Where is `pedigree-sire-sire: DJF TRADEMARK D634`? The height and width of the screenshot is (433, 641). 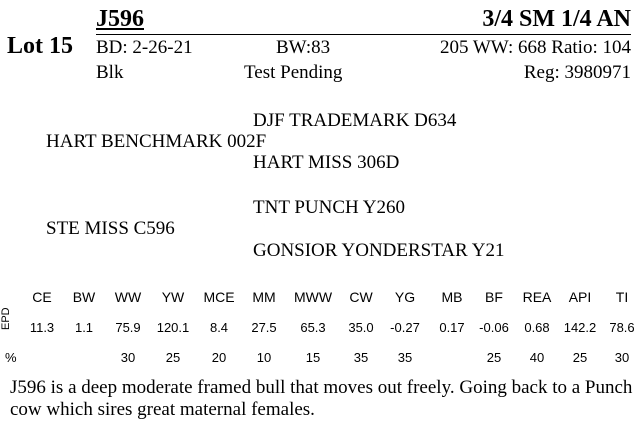
pedigree-sire-sire: DJF TRADEMARK D634 is located at coordinates (355, 120).